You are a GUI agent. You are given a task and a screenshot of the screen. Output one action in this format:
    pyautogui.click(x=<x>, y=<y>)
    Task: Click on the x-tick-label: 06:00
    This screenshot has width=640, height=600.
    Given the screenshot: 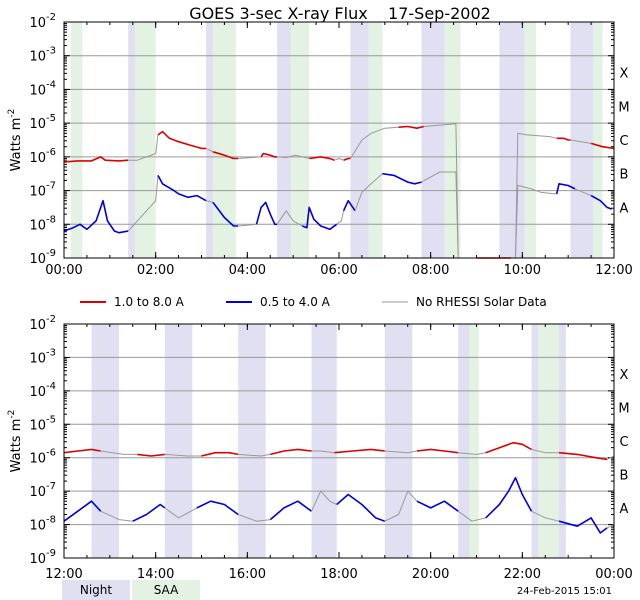 What is the action you would take?
    pyautogui.click(x=338, y=270)
    